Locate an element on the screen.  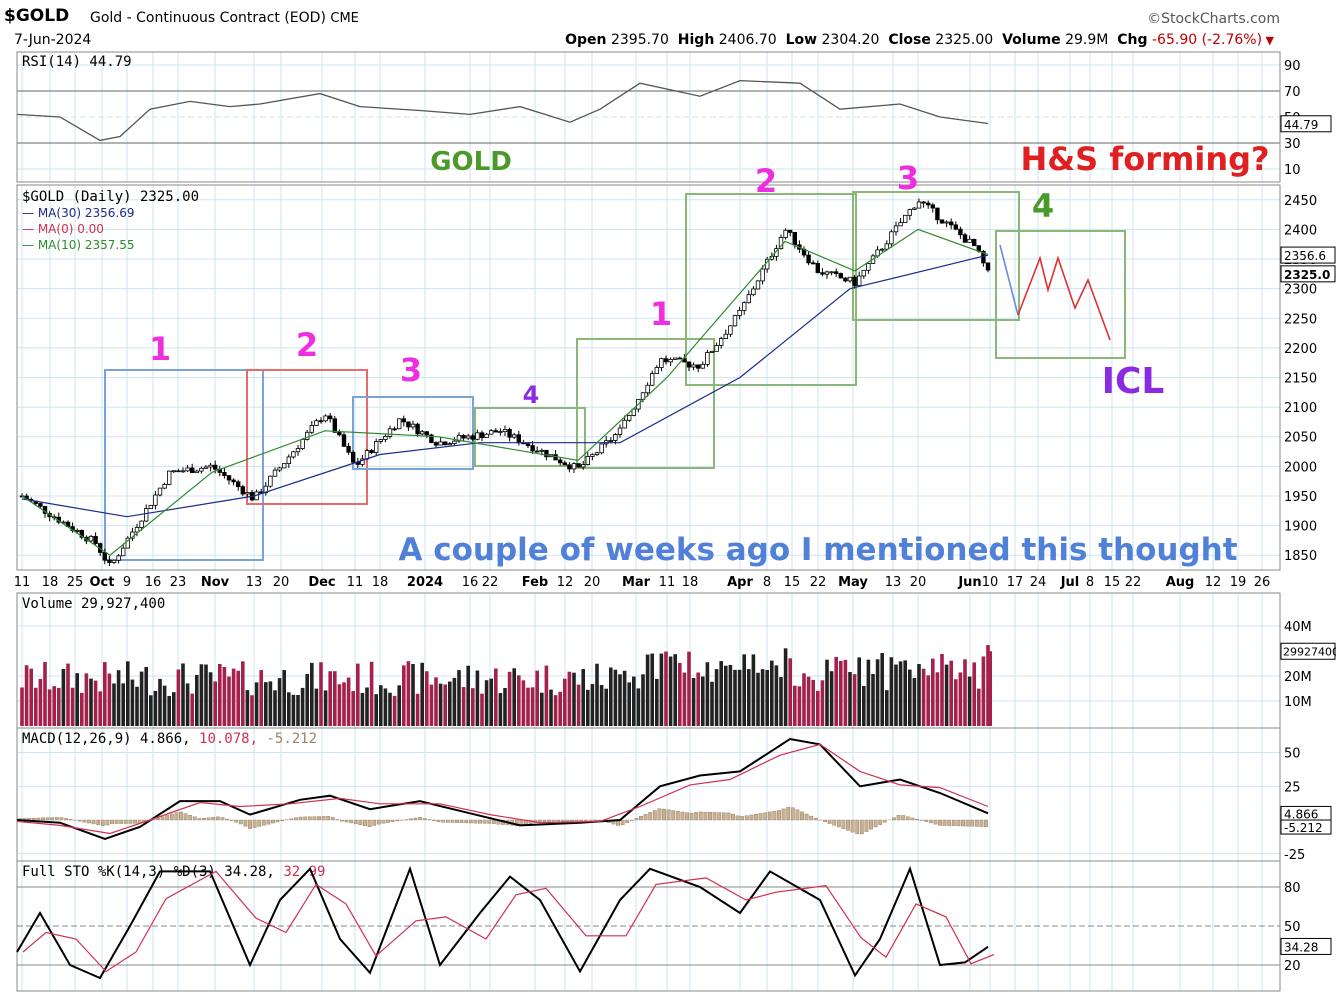
volume-tick-label: 10M is located at coordinates (1298, 702).